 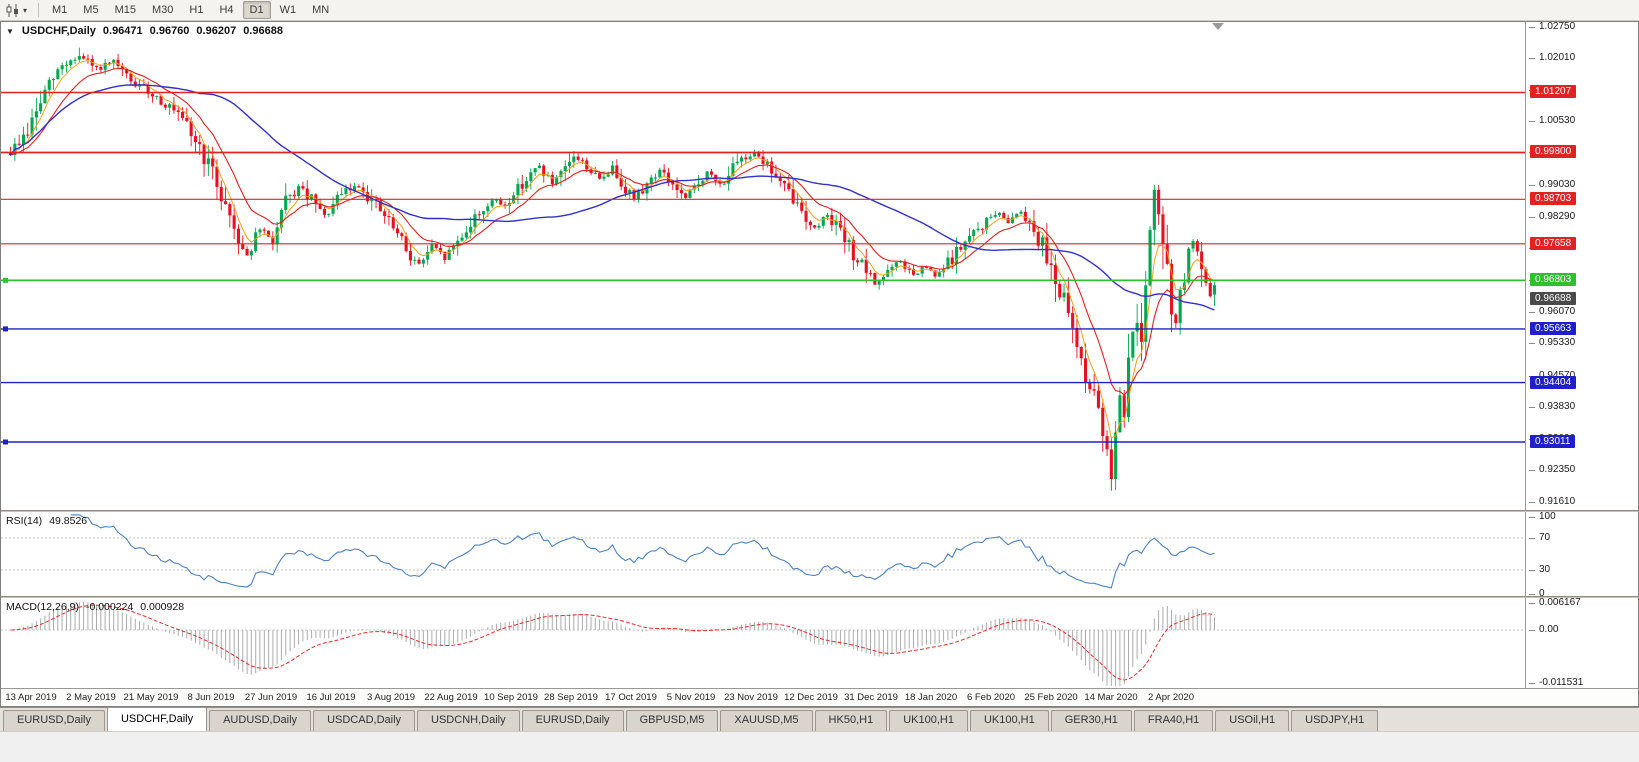 What do you see at coordinates (1581, 554) in the screenshot?
I see `rsi-axis: 100 70 30 0` at bounding box center [1581, 554].